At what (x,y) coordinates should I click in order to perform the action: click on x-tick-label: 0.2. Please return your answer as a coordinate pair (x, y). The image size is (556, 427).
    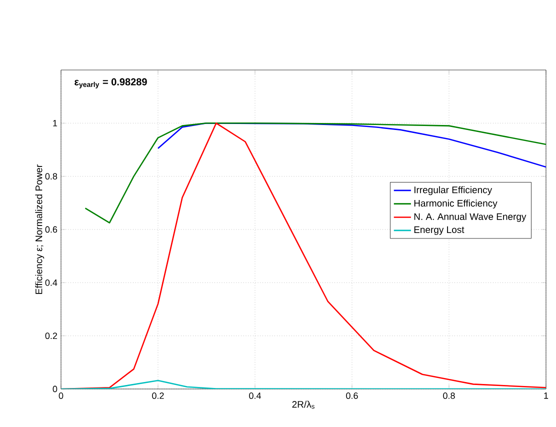
    Looking at the image, I should click on (158, 395).